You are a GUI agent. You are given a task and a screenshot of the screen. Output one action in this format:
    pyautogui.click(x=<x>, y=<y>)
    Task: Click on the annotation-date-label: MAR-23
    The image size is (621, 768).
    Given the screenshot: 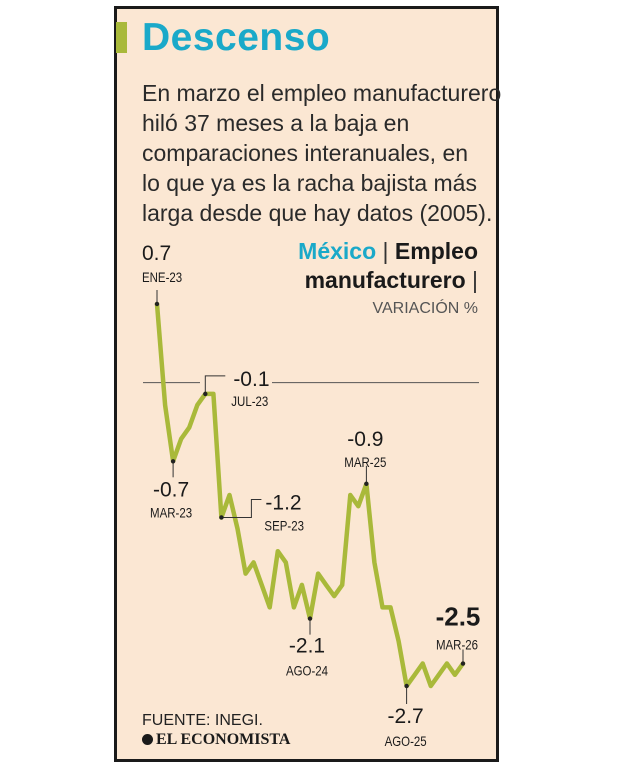 What is the action you would take?
    pyautogui.click(x=171, y=512)
    